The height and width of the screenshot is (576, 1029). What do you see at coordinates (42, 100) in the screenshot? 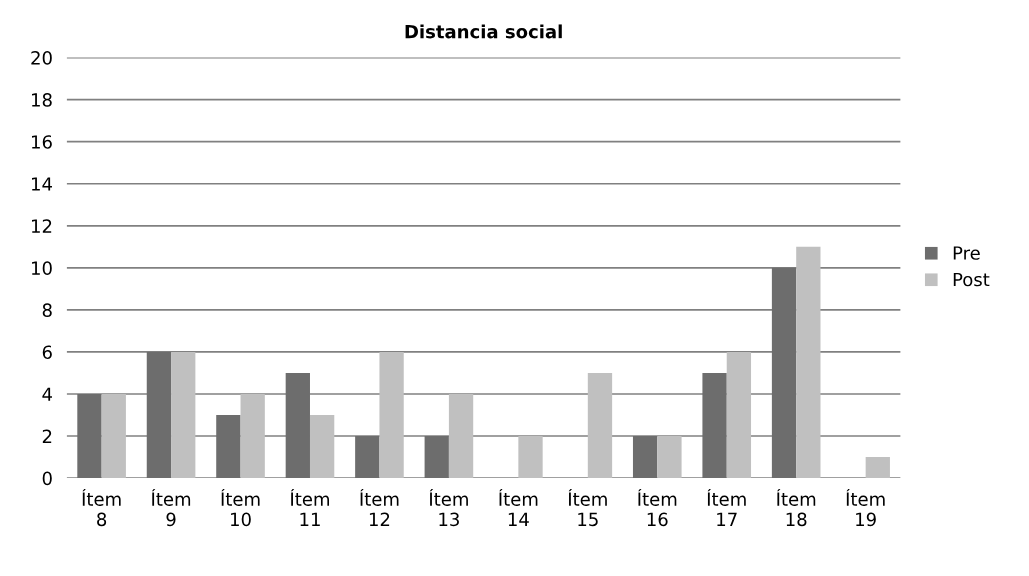
I see `y-tick-label: 18` at bounding box center [42, 100].